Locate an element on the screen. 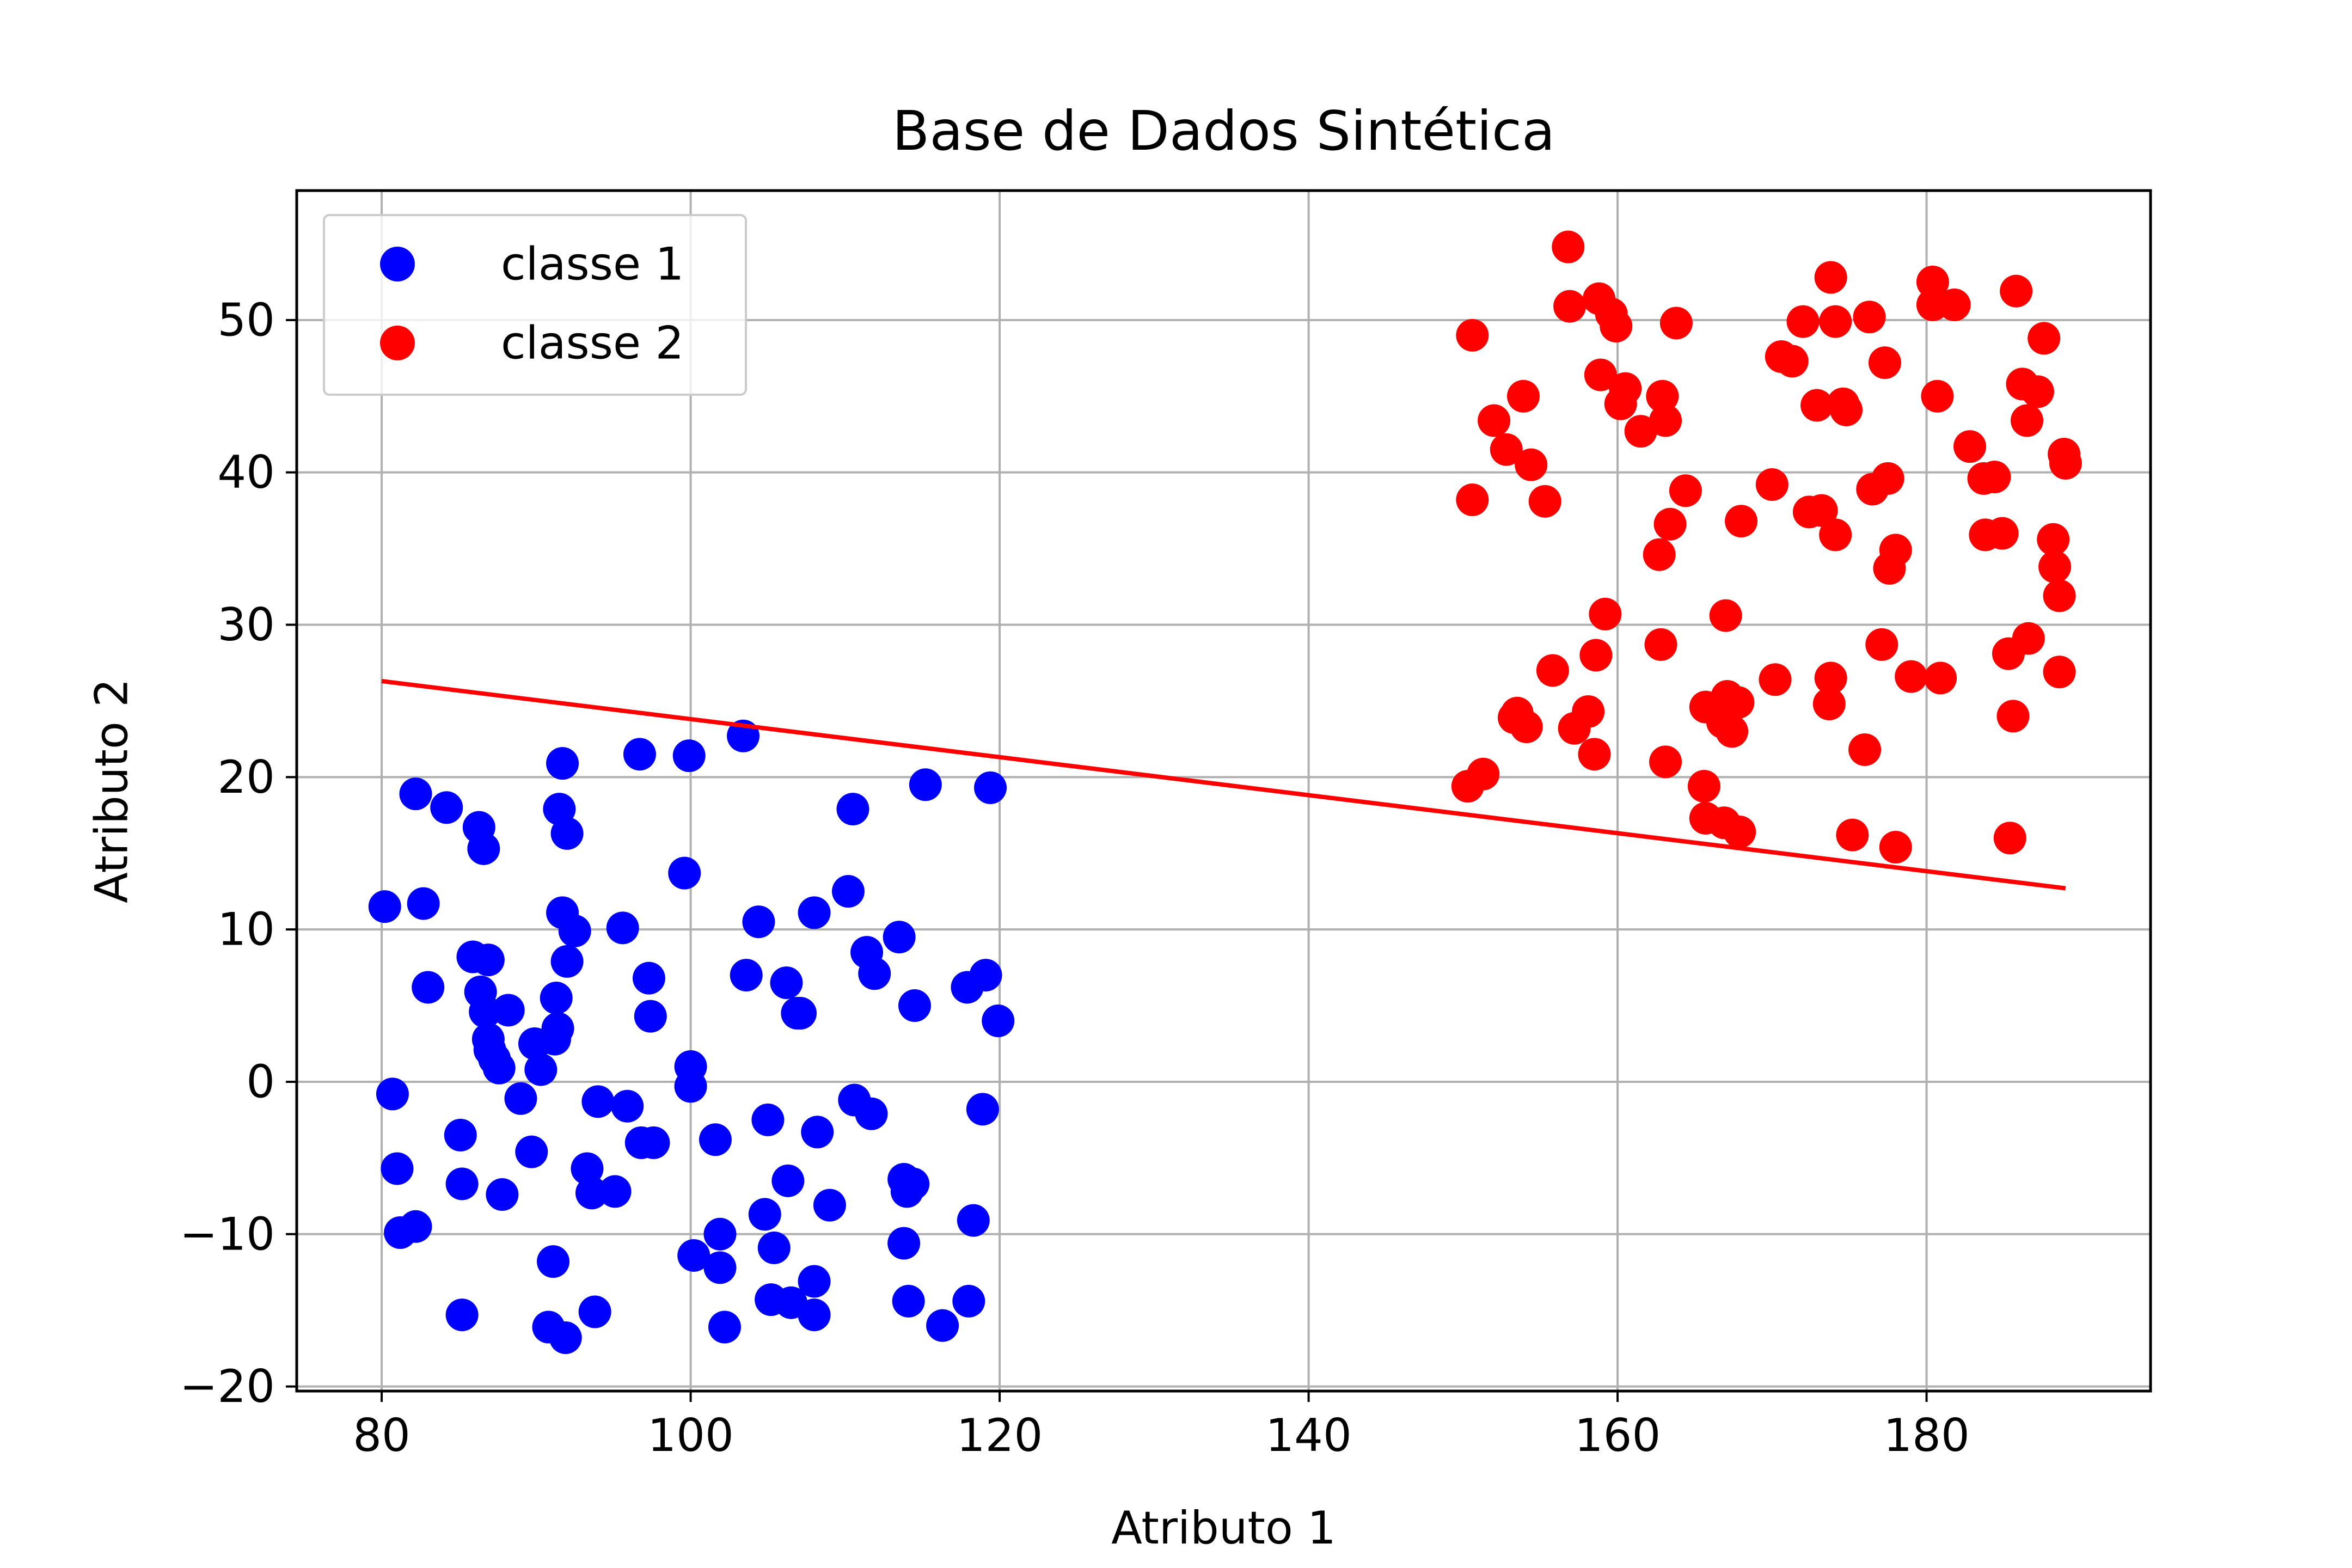  y-tick-label: 50 is located at coordinates (246, 319).